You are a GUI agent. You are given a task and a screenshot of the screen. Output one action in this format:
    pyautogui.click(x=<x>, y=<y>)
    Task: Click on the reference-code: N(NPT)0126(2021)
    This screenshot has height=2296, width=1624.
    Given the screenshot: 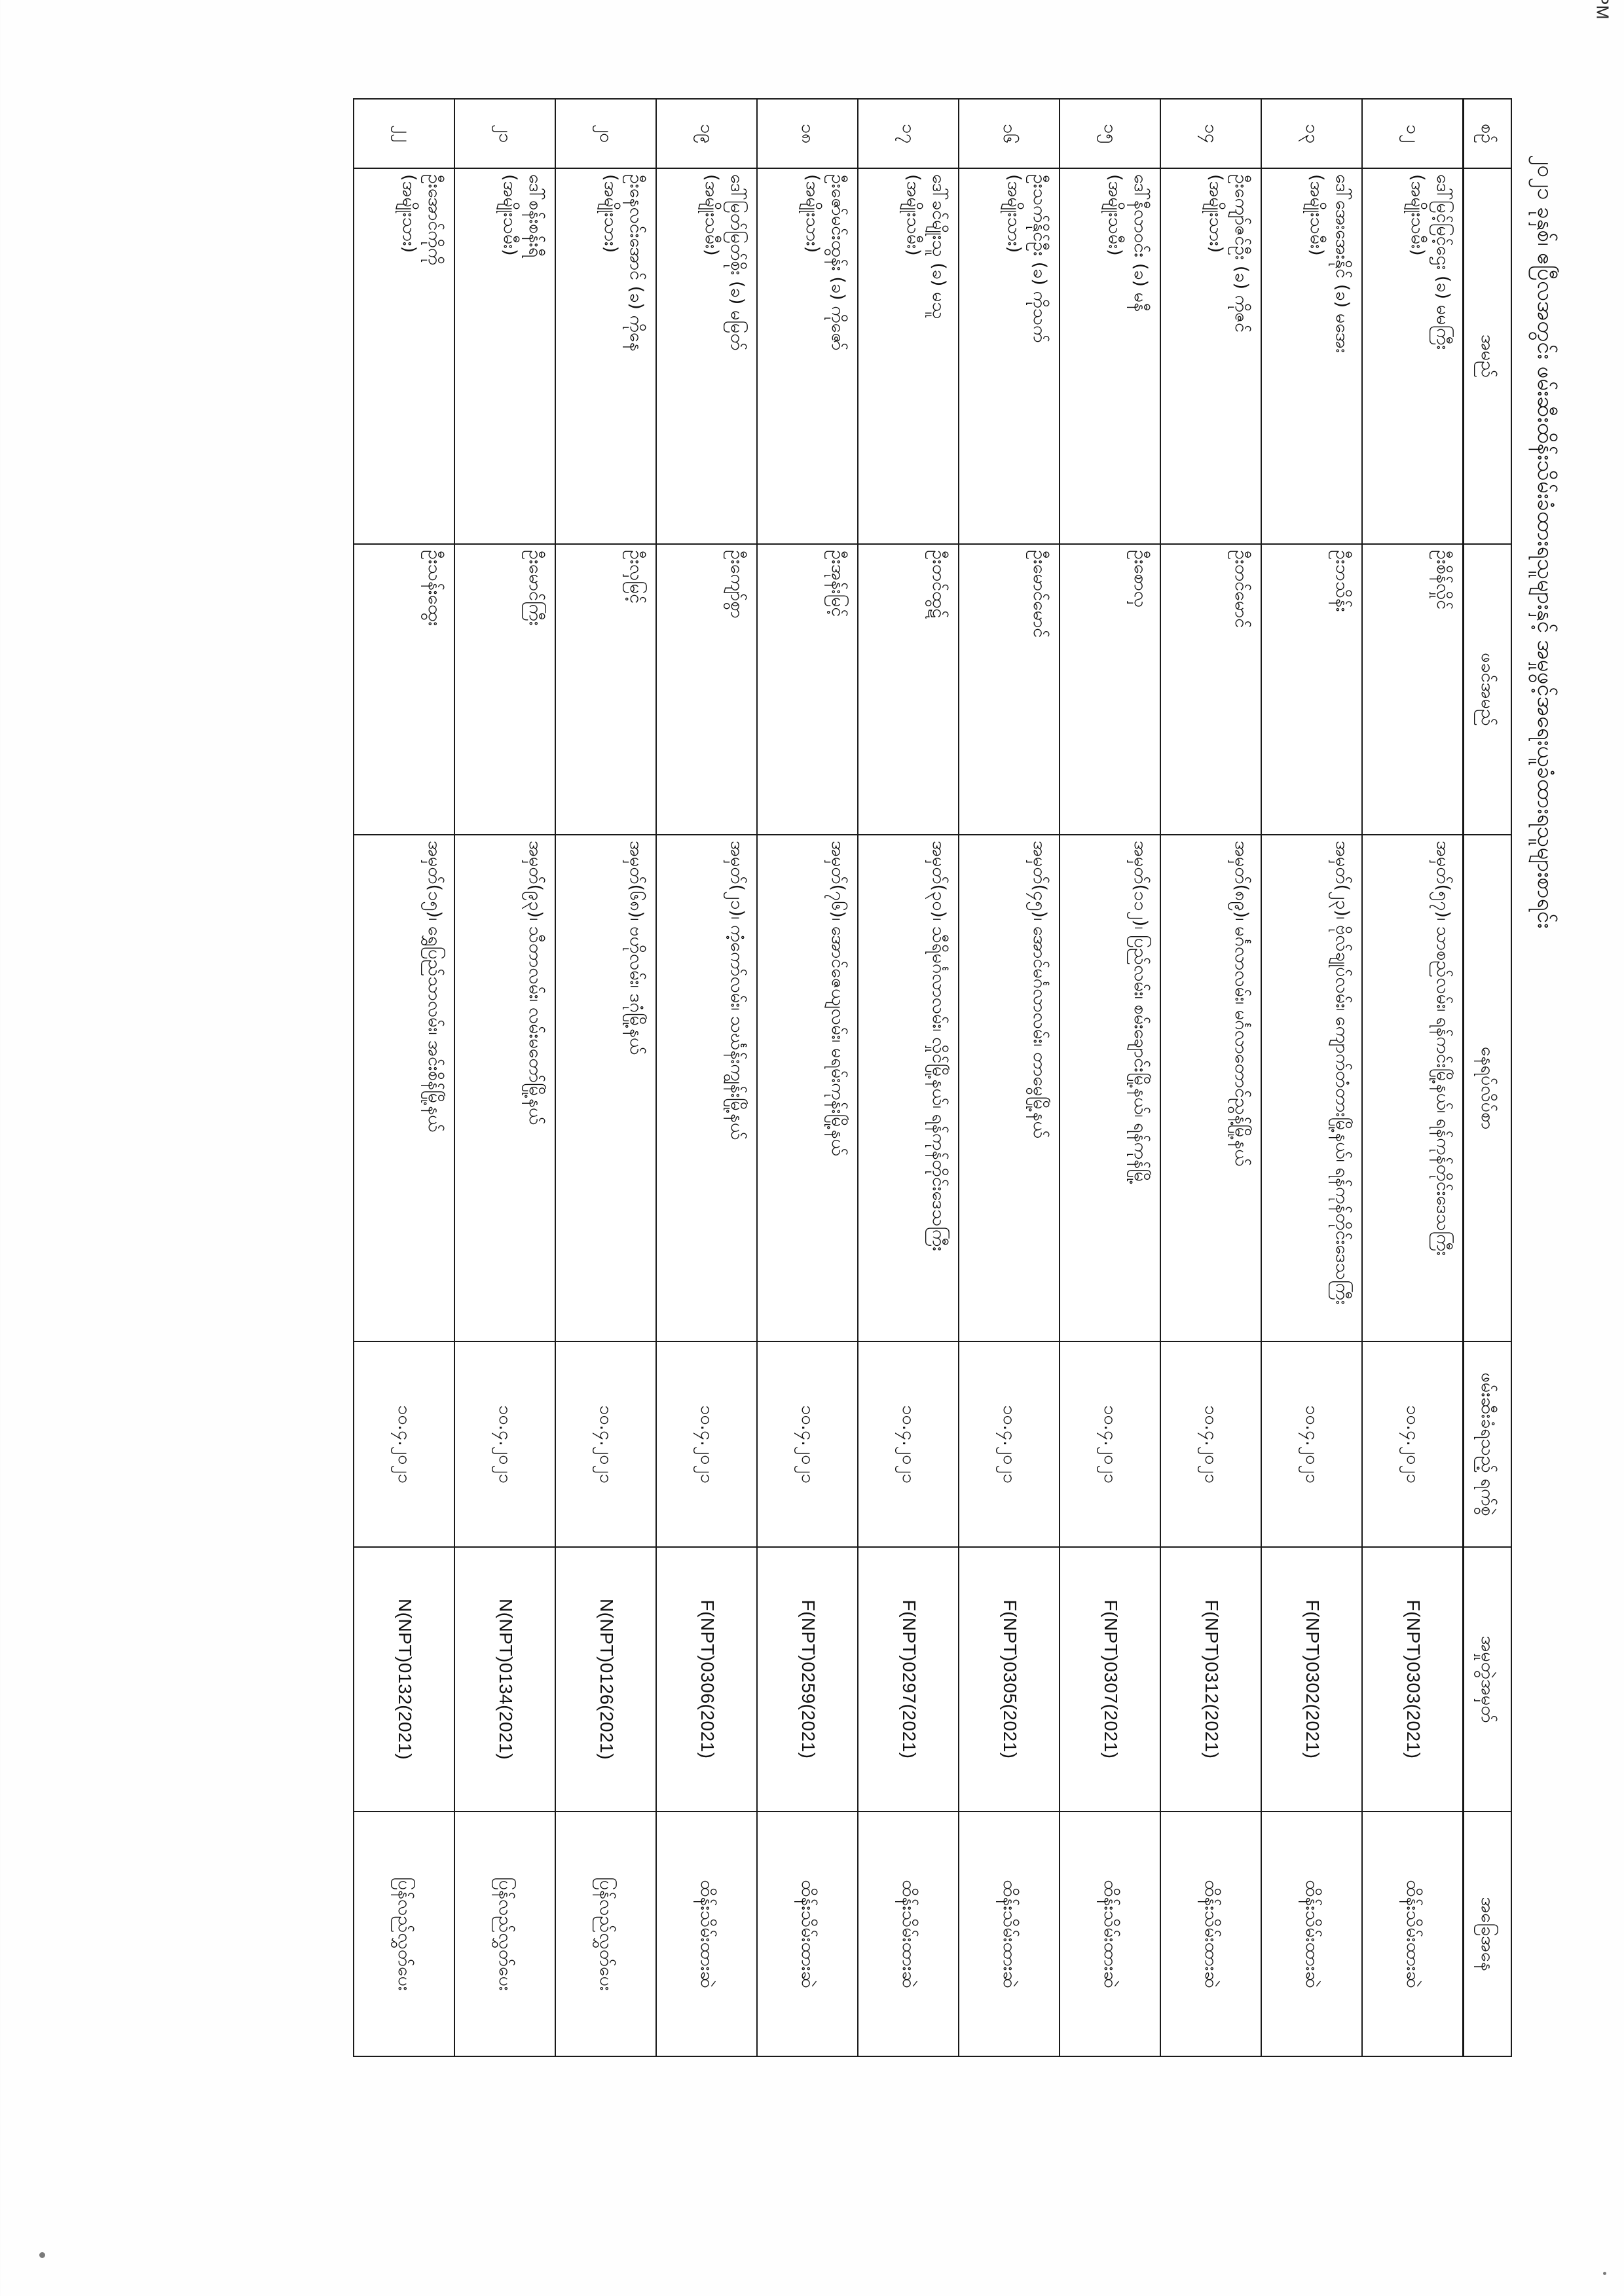 What is the action you would take?
    pyautogui.click(x=606, y=1679)
    